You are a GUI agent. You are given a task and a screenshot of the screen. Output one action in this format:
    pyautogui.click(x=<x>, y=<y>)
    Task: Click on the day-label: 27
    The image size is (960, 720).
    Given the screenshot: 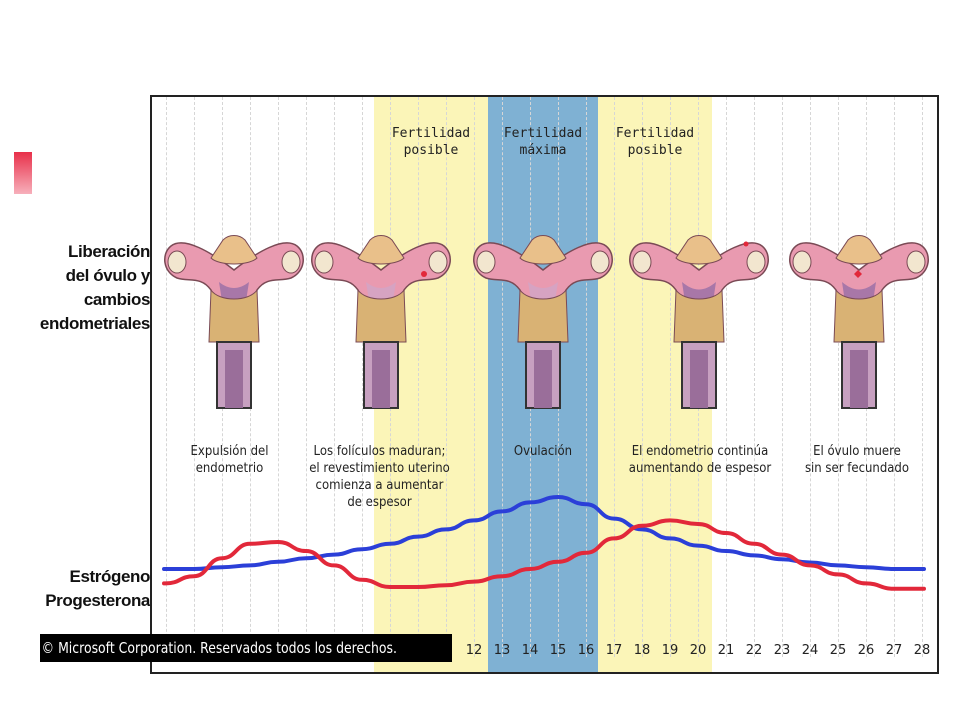 What is the action you would take?
    pyautogui.click(x=894, y=650)
    